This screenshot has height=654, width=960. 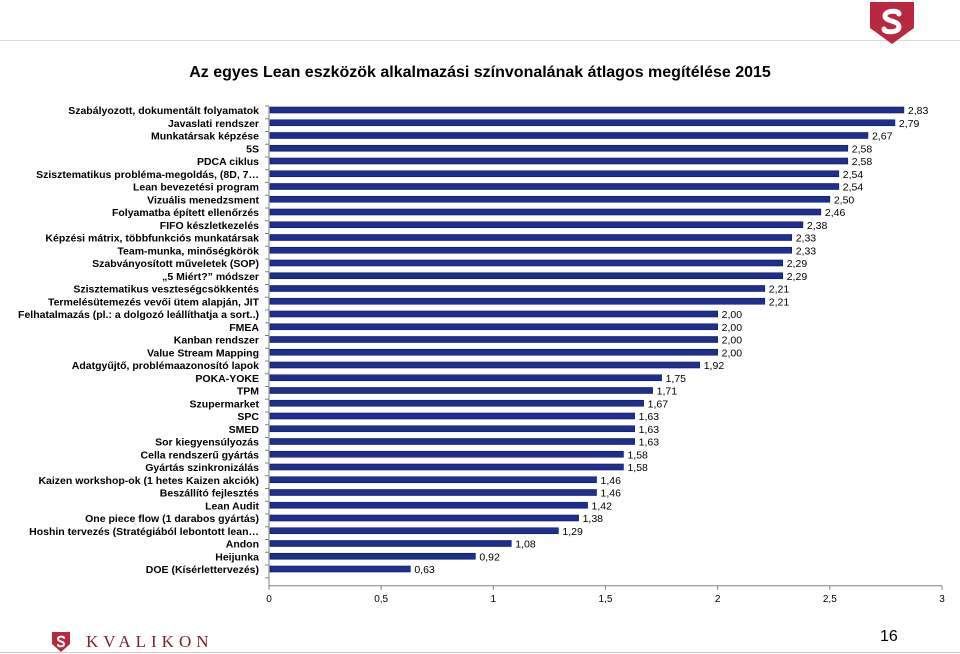 What do you see at coordinates (61, 642) in the screenshot?
I see `footer-logo-icon` at bounding box center [61, 642].